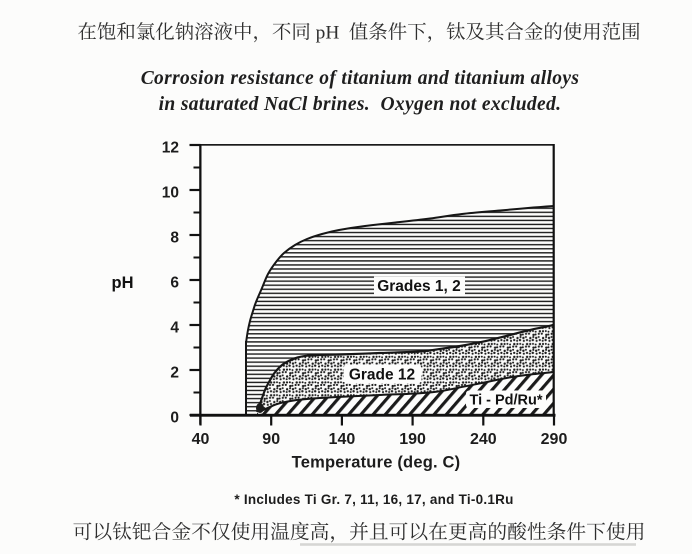  I want to click on svg-text: 0, so click(174, 417).